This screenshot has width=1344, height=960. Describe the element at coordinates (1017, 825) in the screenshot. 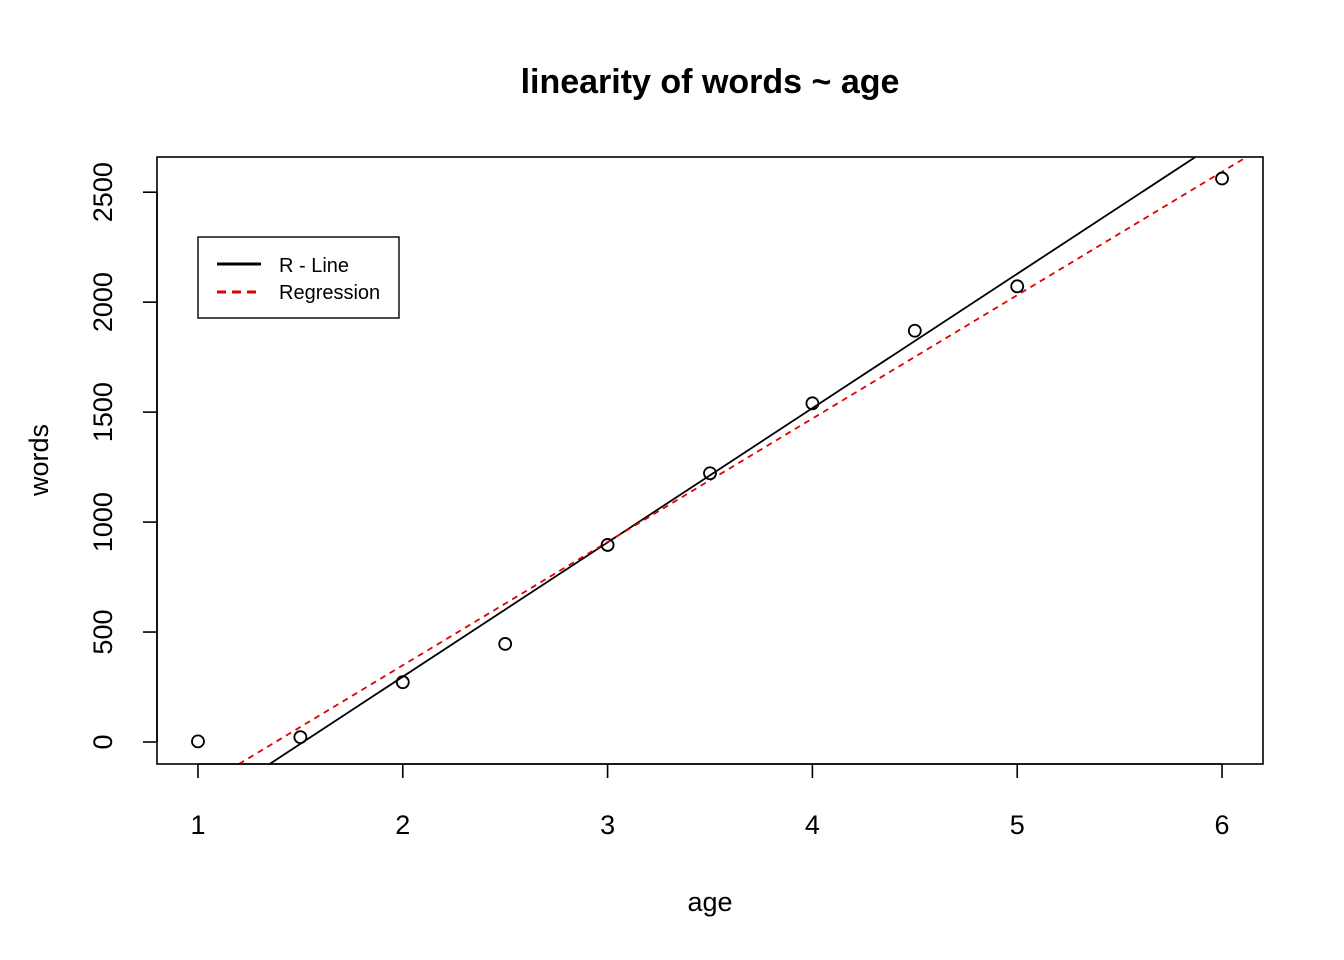

I see `x-tick-label: 5` at that location.